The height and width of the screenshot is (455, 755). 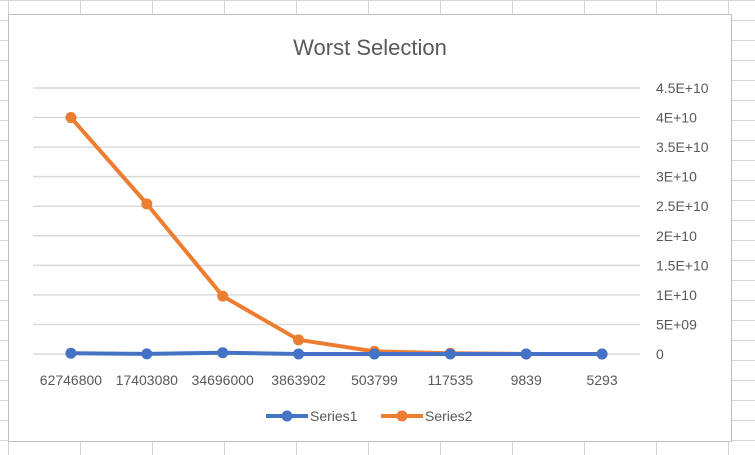 What do you see at coordinates (71, 380) in the screenshot?
I see `x-tick-label: 62746800` at bounding box center [71, 380].